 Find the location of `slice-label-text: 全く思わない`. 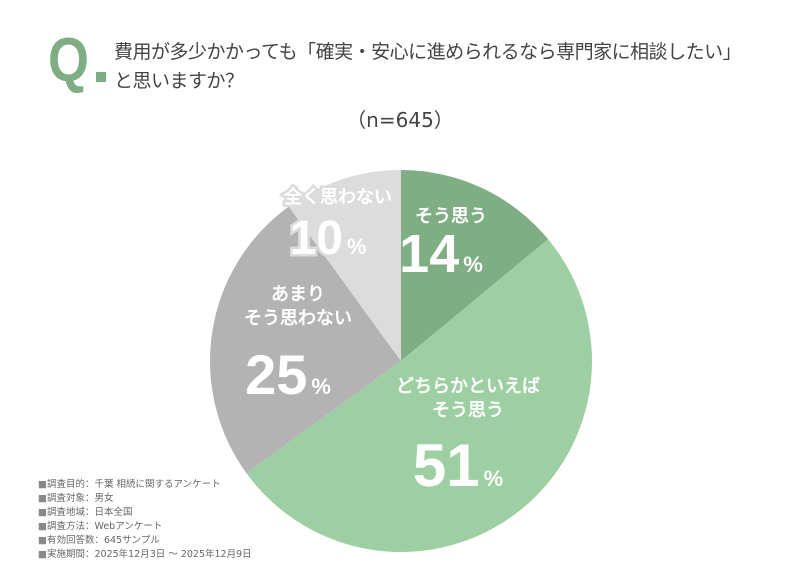

slice-label-text: 全く思わない is located at coordinates (337, 197).